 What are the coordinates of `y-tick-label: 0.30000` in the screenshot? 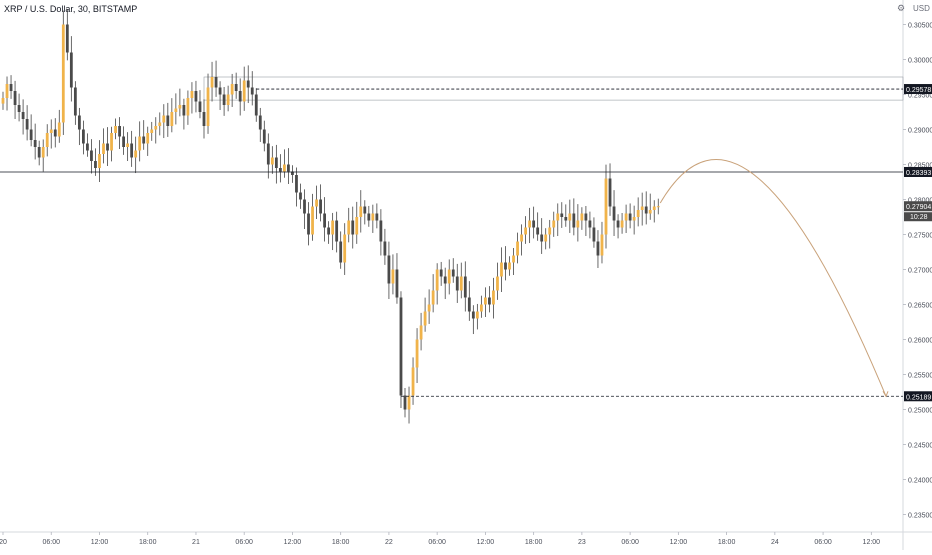 It's located at (920, 61).